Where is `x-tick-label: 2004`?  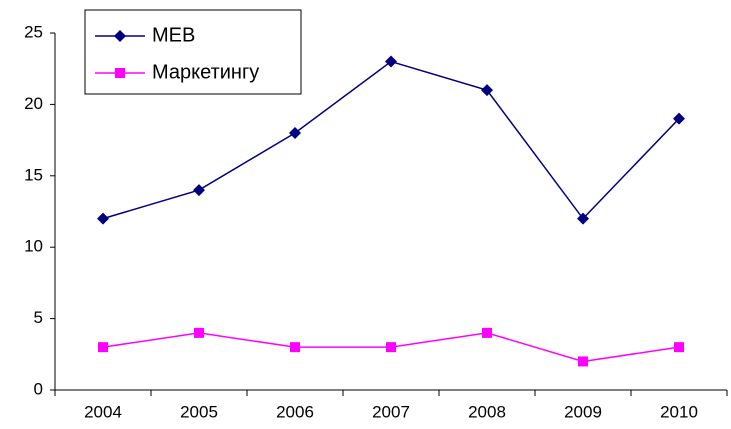
x-tick-label: 2004 is located at coordinates (103, 411).